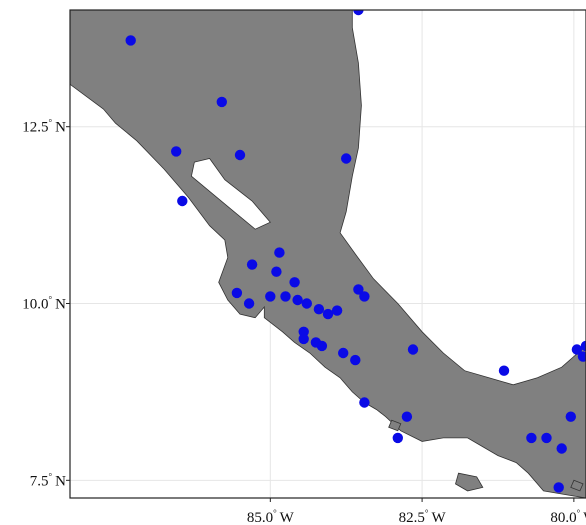 This screenshot has height=525, width=586. I want to click on y-tick-label: 7.5° N, so click(48, 480).